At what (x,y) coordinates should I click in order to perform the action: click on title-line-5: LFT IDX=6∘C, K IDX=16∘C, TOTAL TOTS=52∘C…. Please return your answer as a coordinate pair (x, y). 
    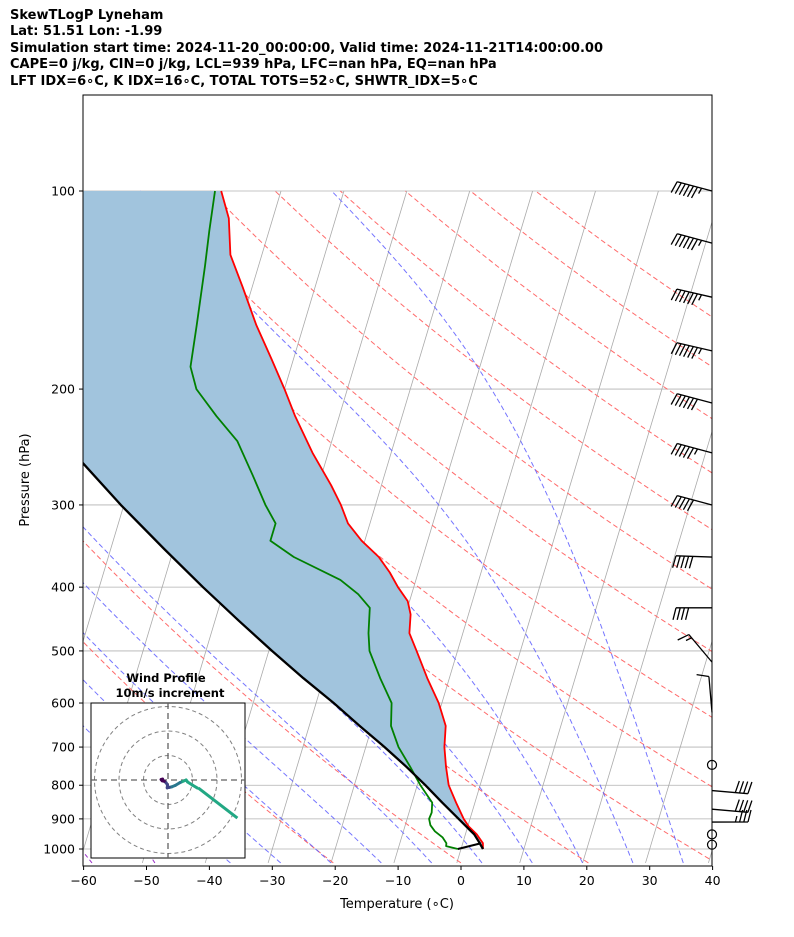
    Looking at the image, I should click on (244, 81).